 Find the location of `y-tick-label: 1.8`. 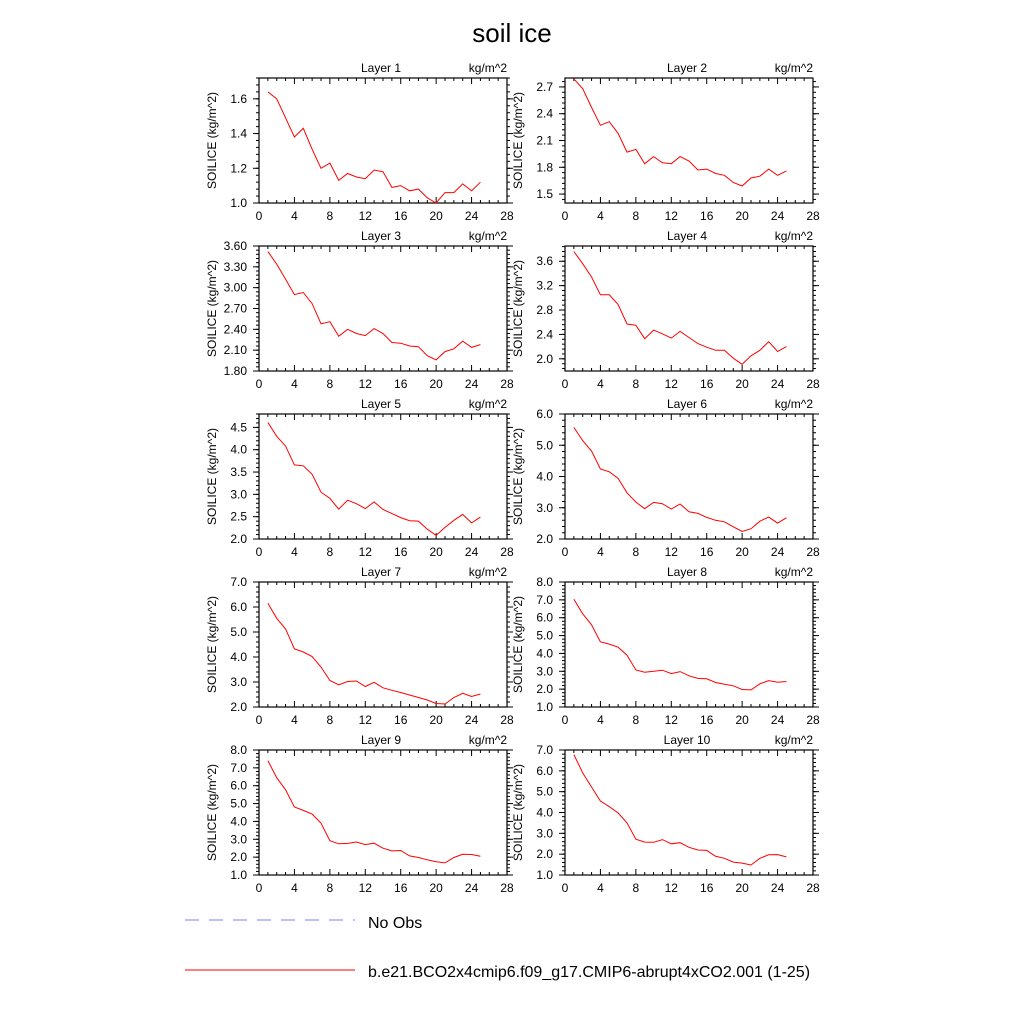

y-tick-label: 1.8 is located at coordinates (544, 167).